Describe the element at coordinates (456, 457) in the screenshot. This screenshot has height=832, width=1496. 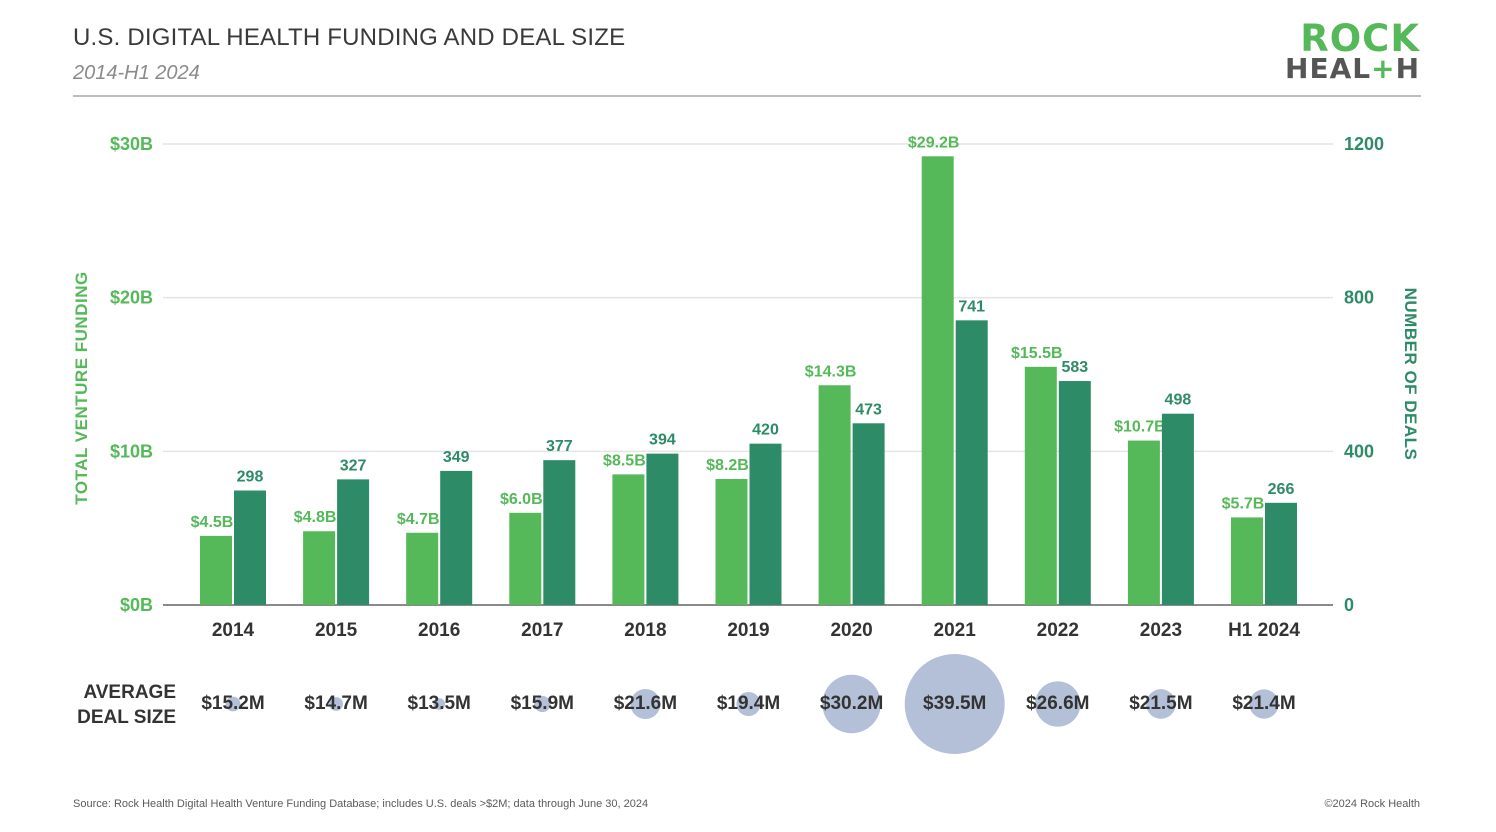
I see `deals-value-label: 349` at that location.